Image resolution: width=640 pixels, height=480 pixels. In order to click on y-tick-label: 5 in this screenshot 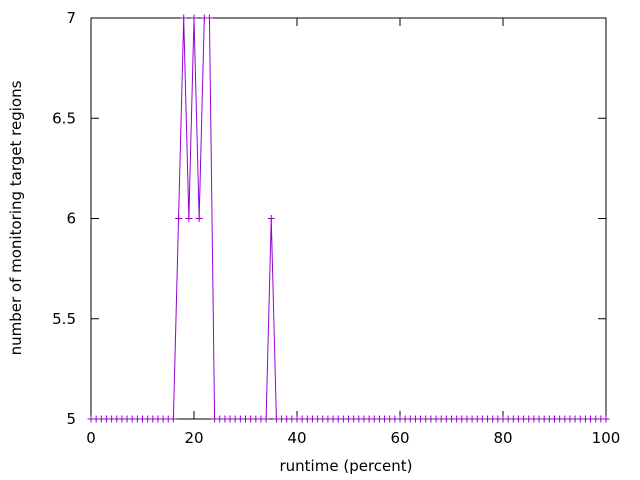, I will do `click(71, 419)`.